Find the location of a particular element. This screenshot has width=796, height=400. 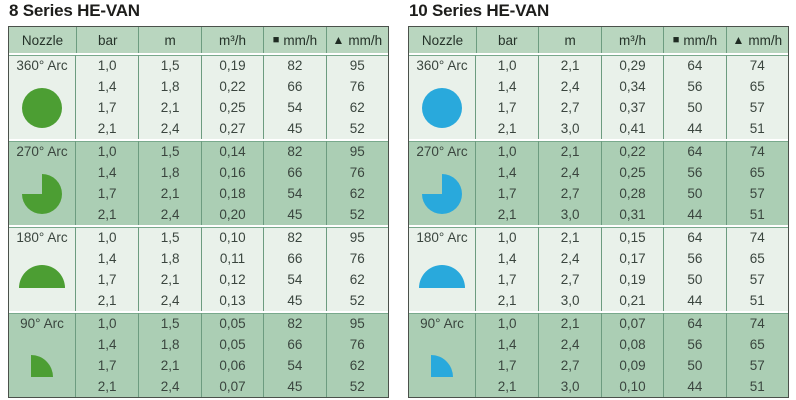

header-m3h: m³/h is located at coordinates (231, 40).